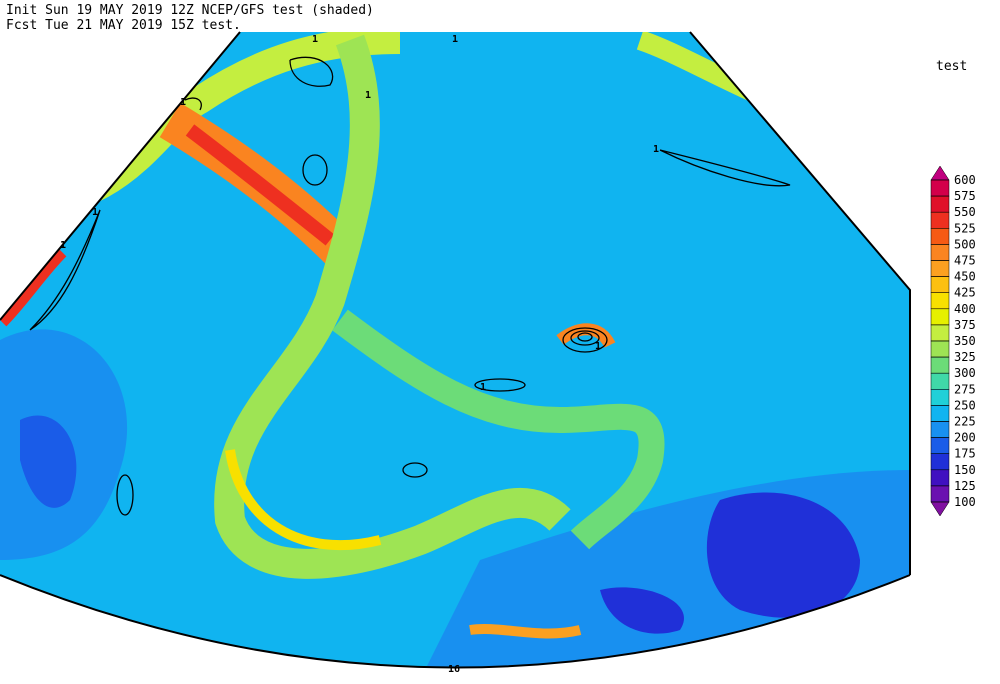  I want to click on colorbar-label: 525, so click(965, 228).